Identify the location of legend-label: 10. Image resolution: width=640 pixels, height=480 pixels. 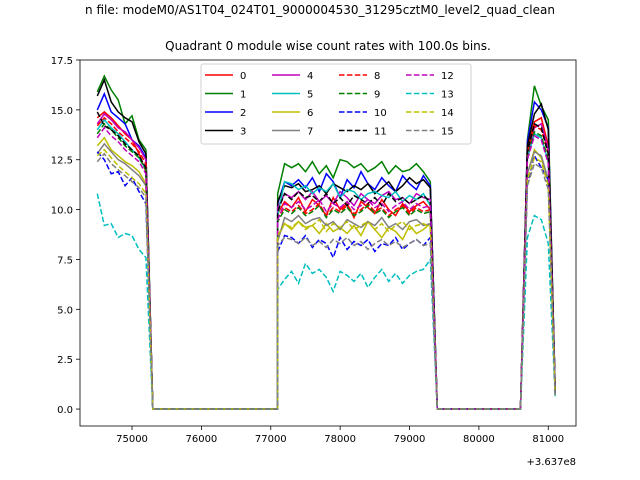
(380, 113).